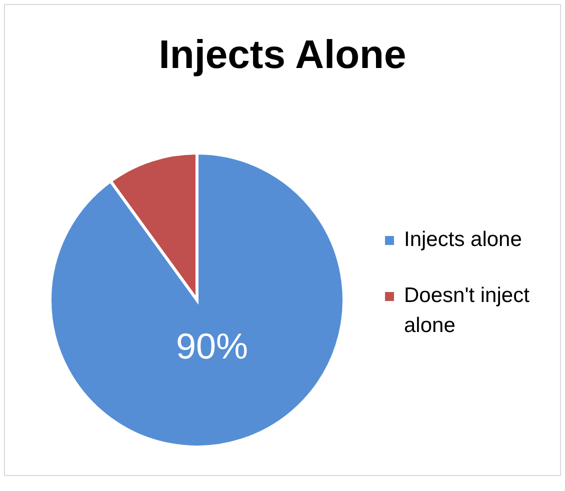  What do you see at coordinates (283, 55) in the screenshot?
I see `chart-title: Injects Alone` at bounding box center [283, 55].